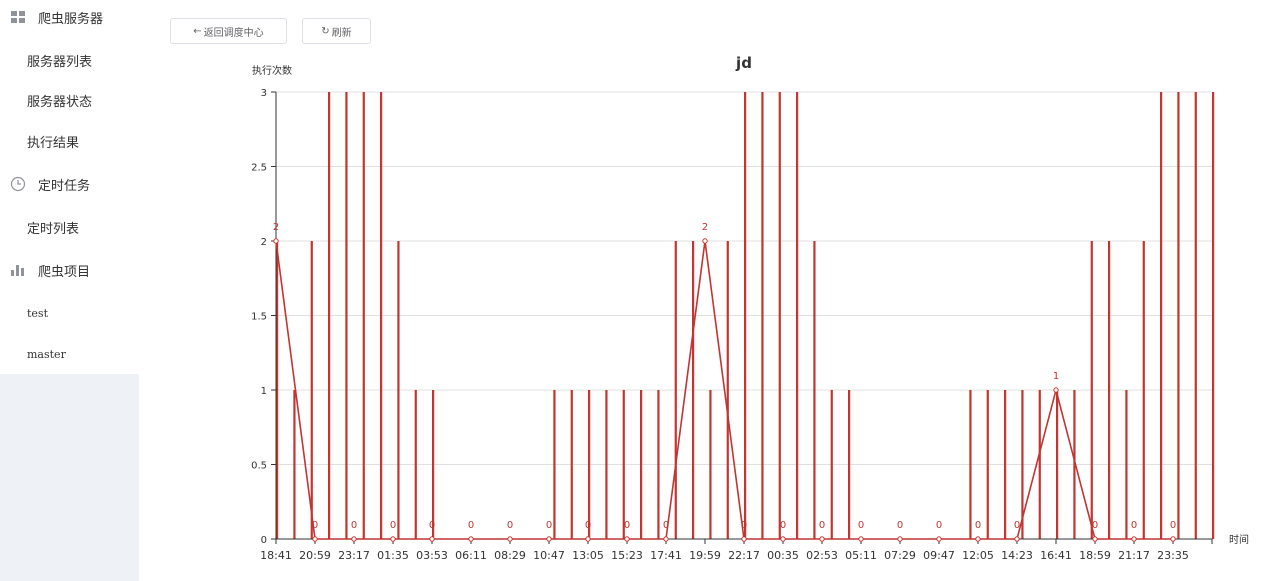  I want to click on menu-item-server-status: 服务器状态, so click(83, 100).